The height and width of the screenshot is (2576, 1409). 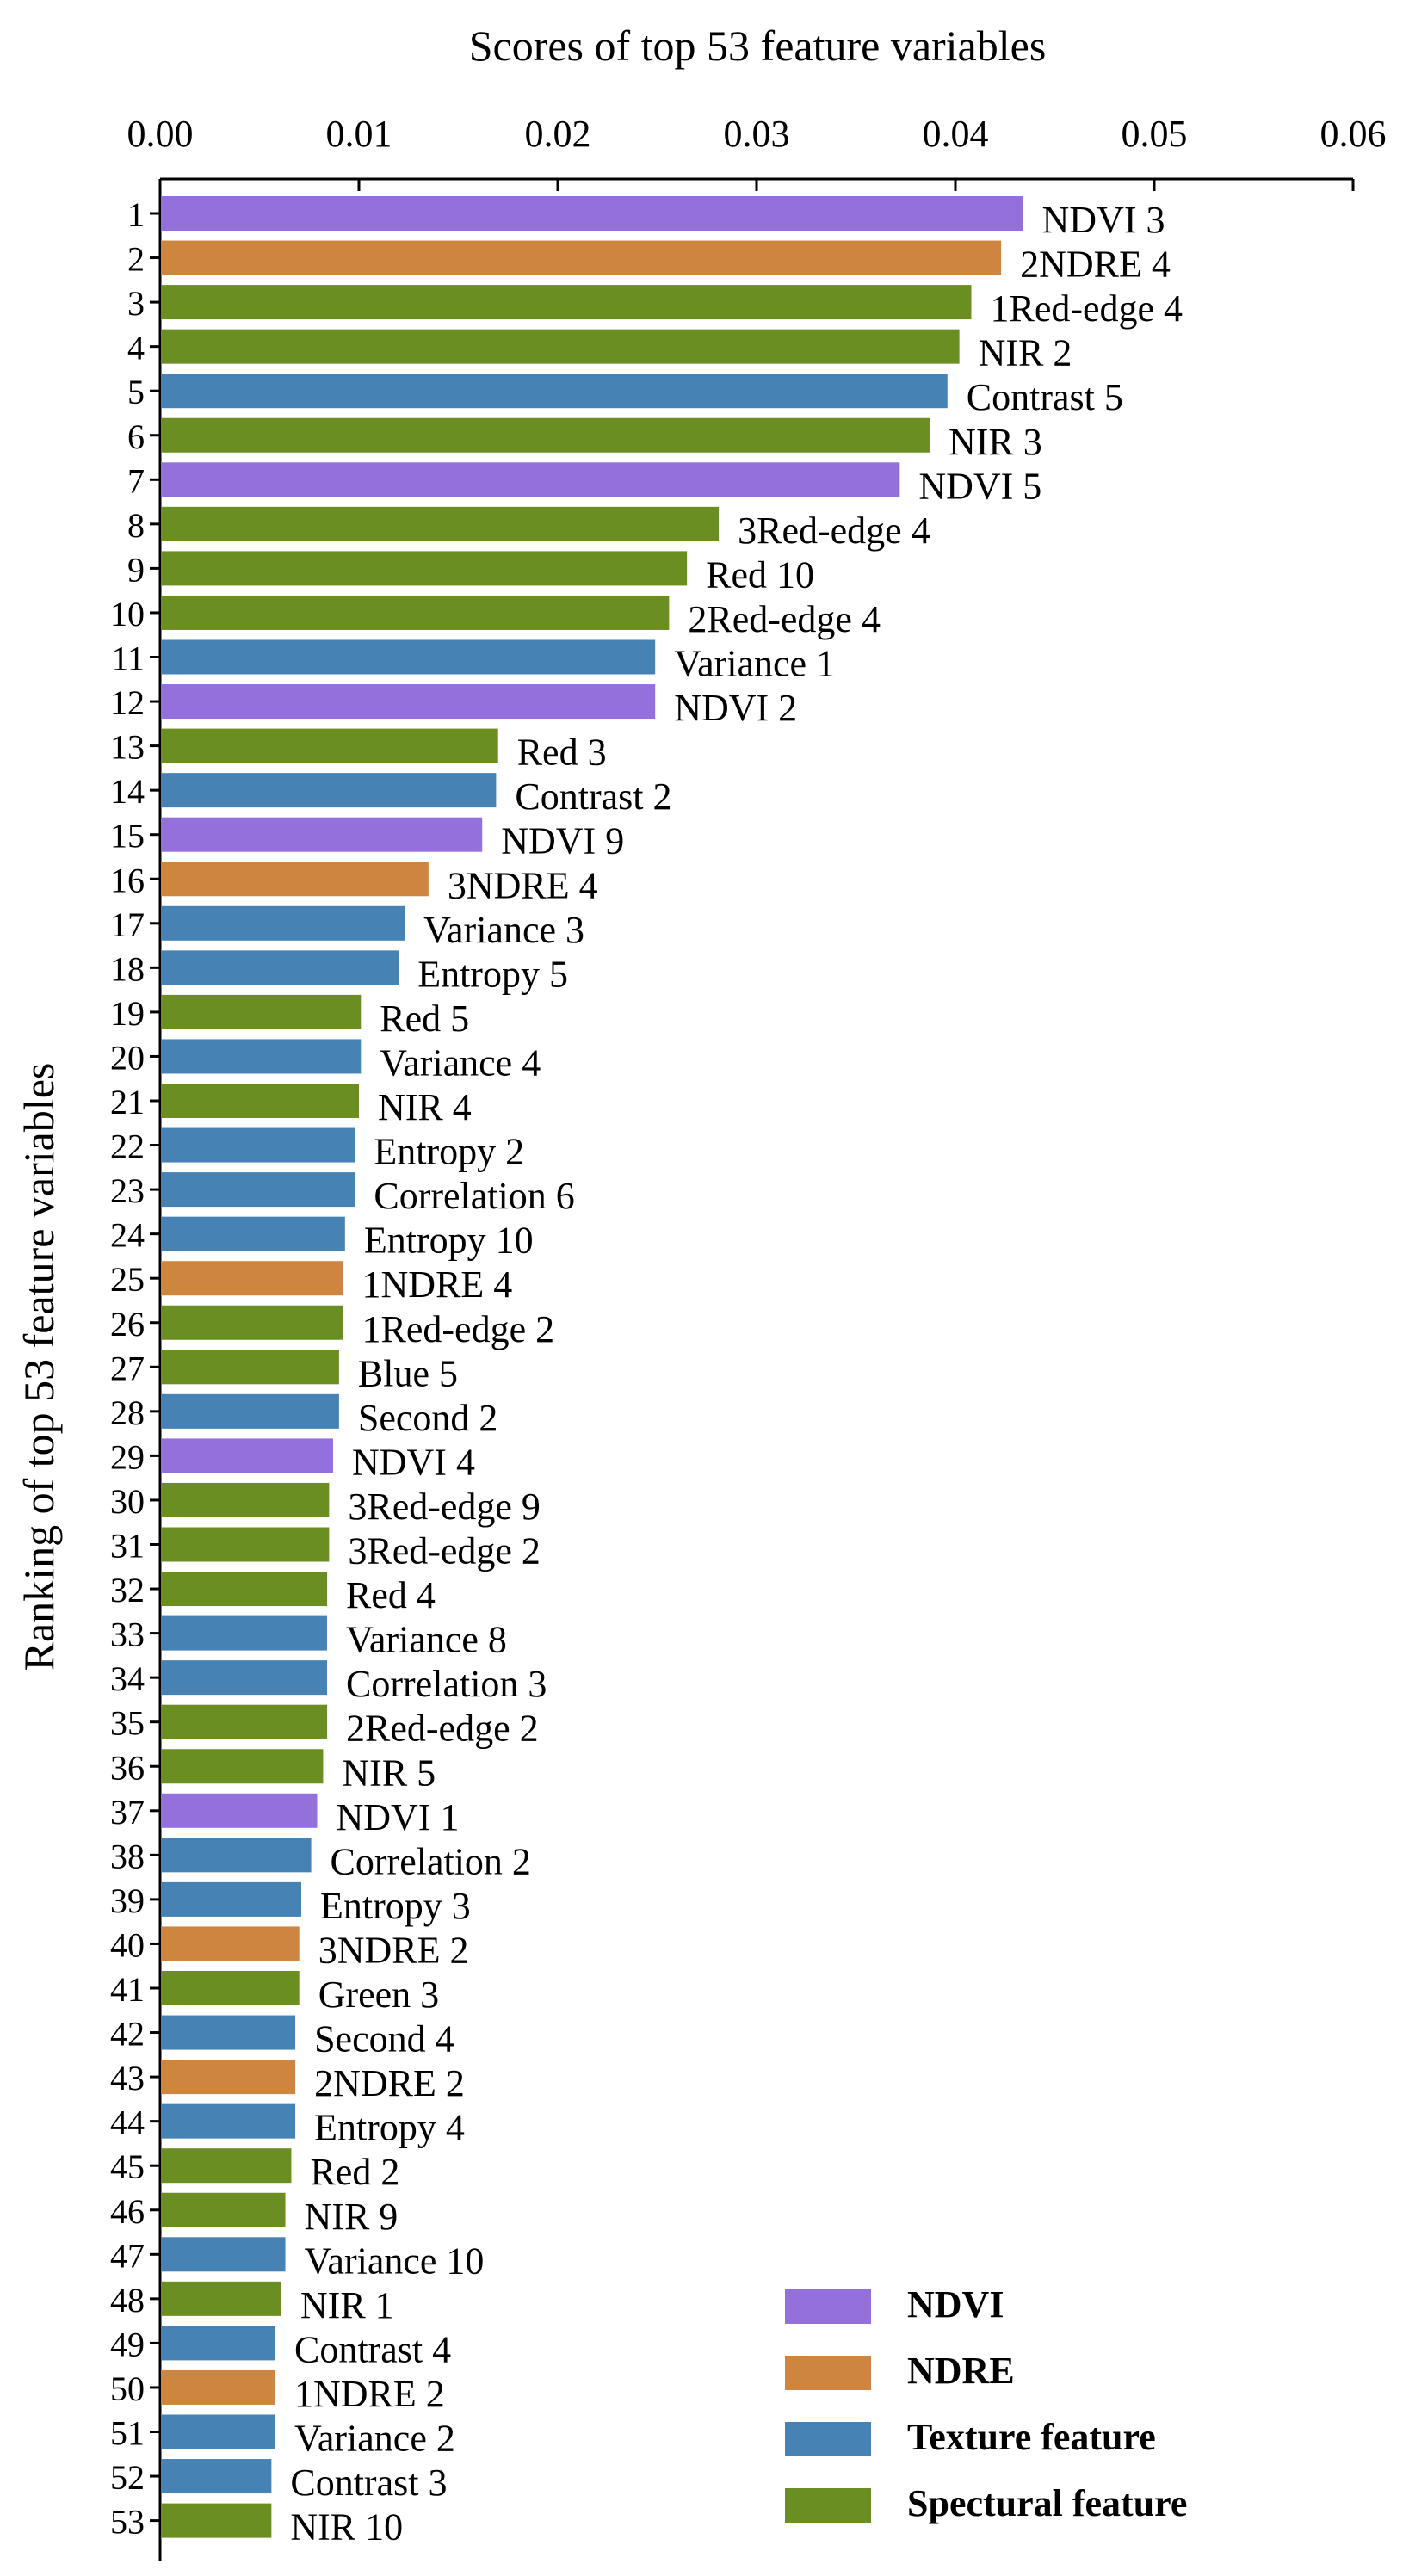 What do you see at coordinates (389, 2128) in the screenshot?
I see `bar-label: Entropy 4` at bounding box center [389, 2128].